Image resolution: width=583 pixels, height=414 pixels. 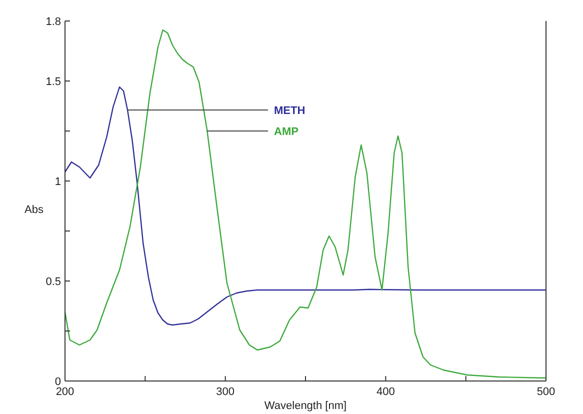 I want to click on y-tick-label: 0, so click(x=57, y=382).